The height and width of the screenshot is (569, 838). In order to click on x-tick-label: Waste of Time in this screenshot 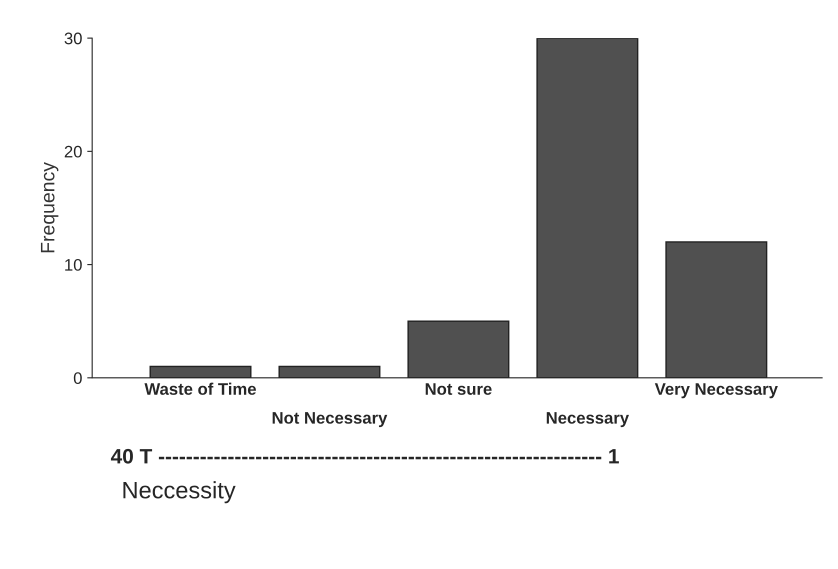, I will do `click(200, 388)`.